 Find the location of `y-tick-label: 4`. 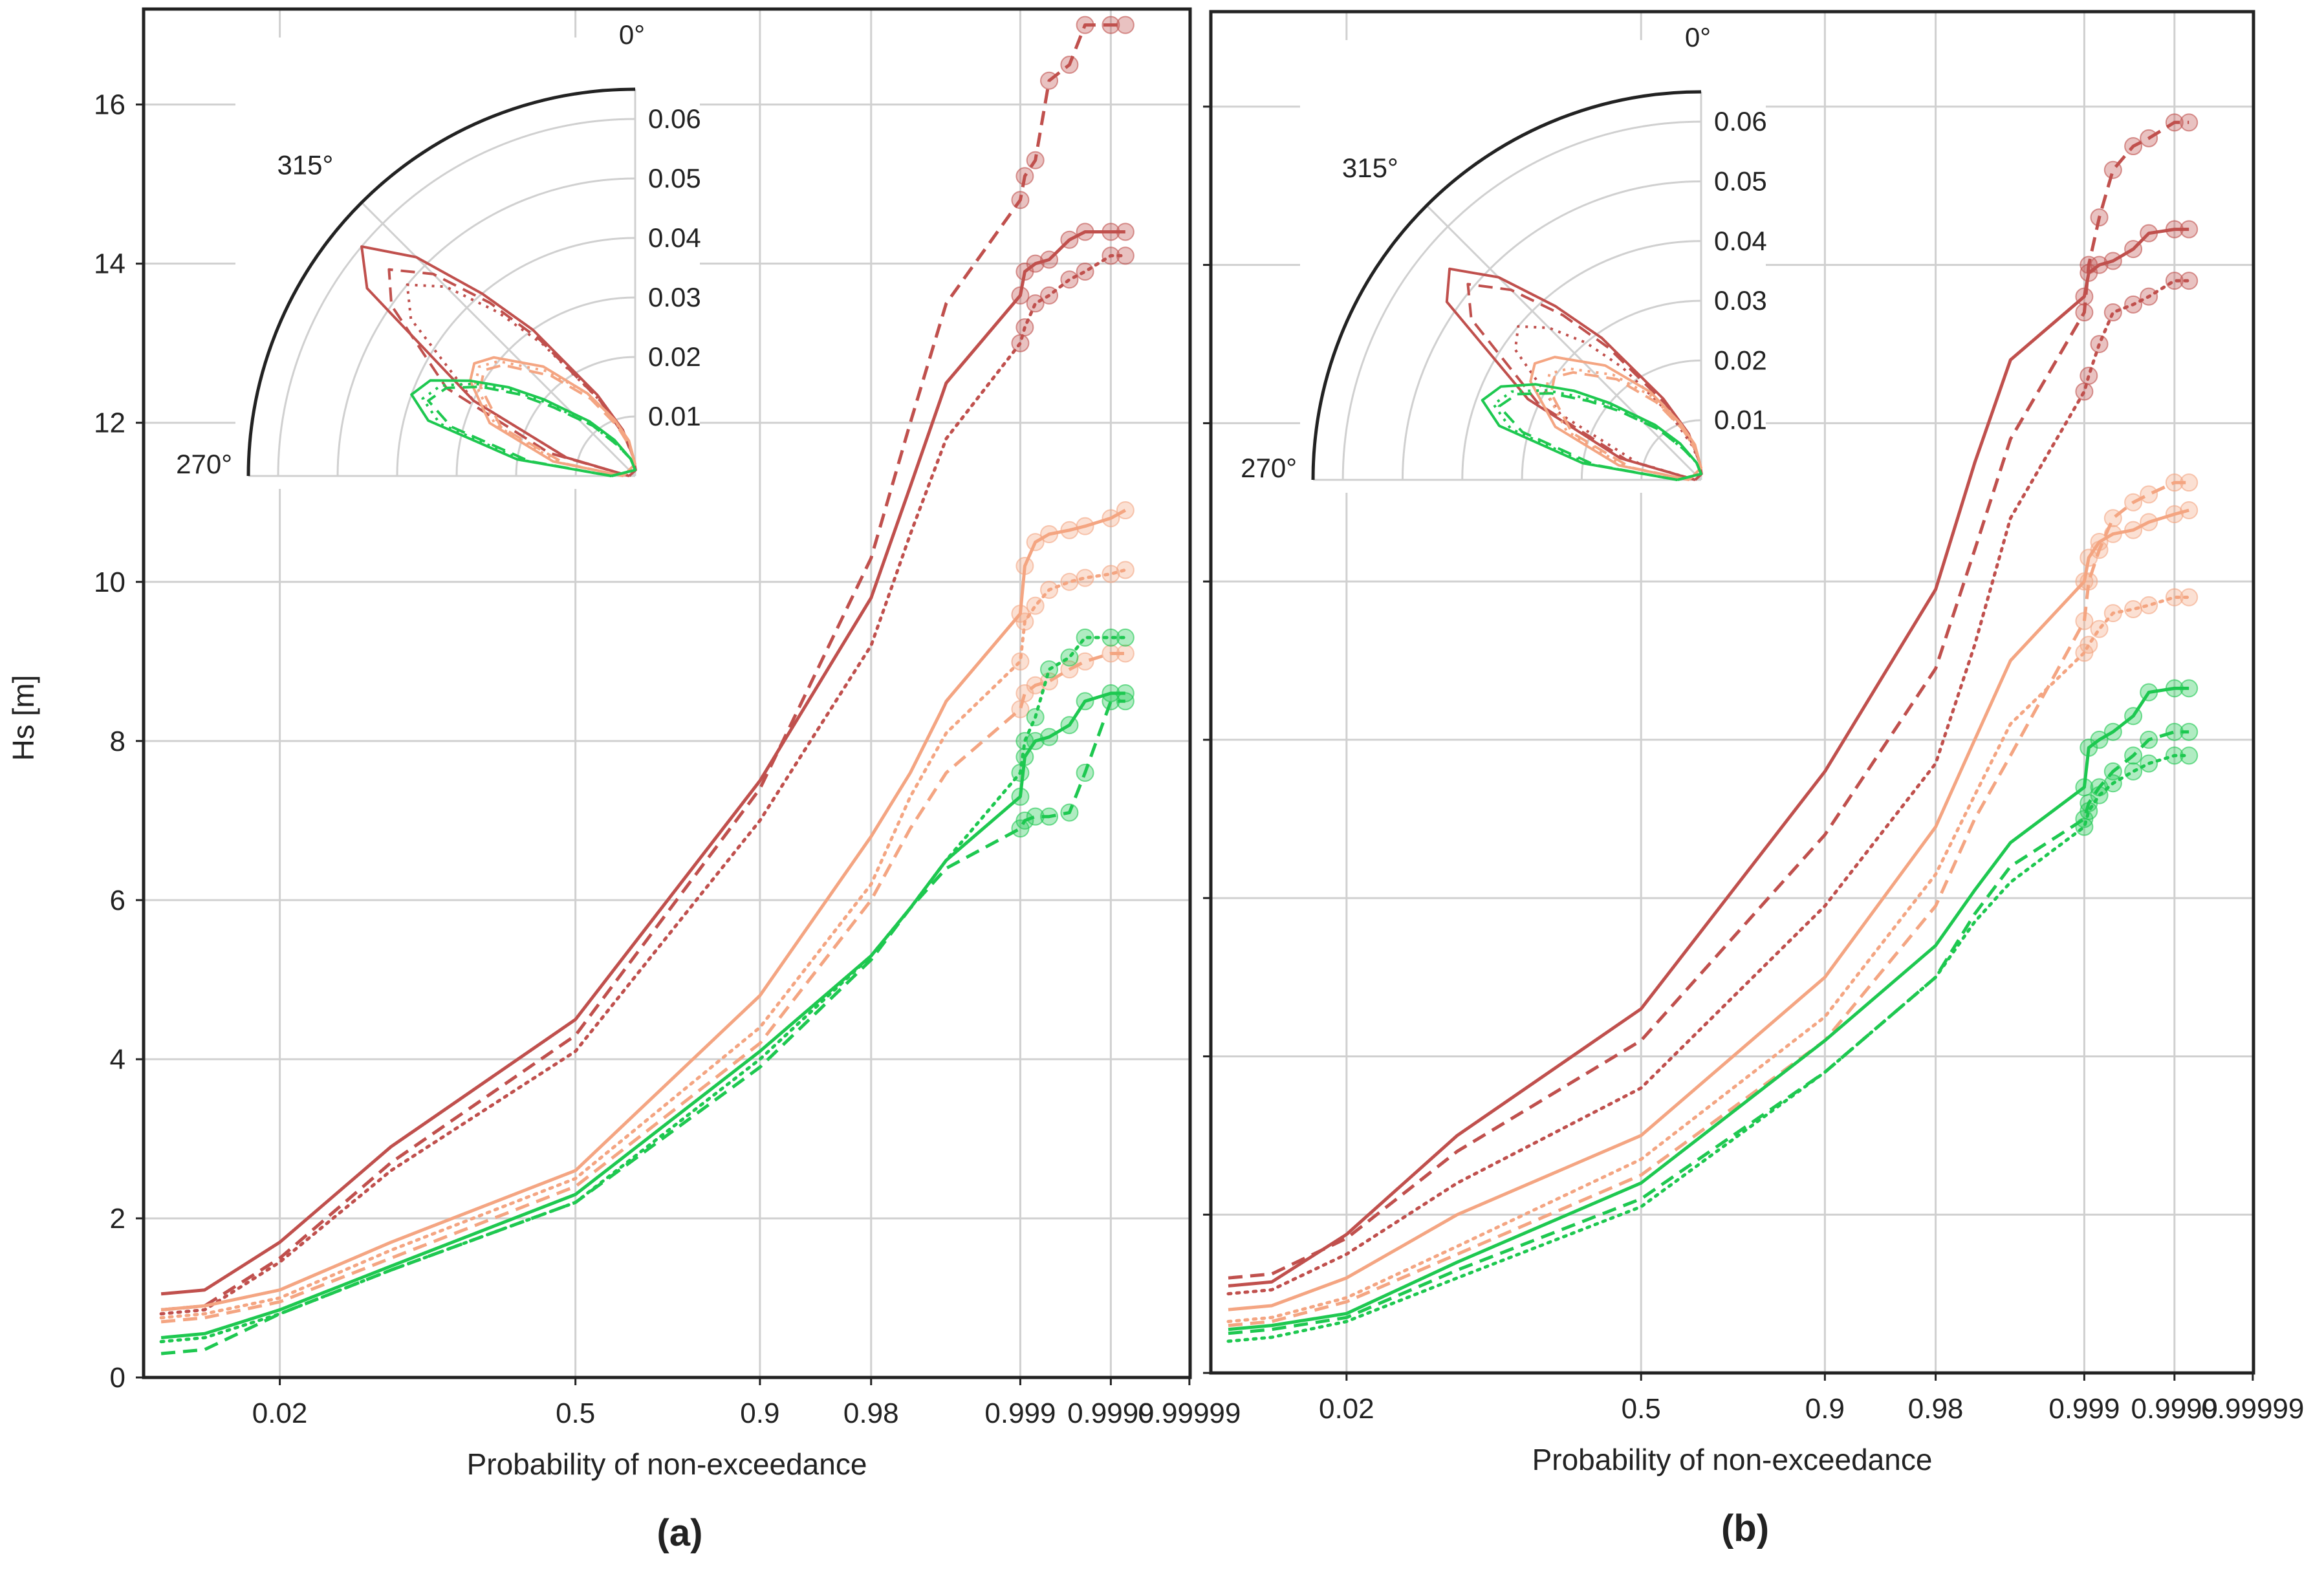

y-tick-label: 4 is located at coordinates (117, 1059).